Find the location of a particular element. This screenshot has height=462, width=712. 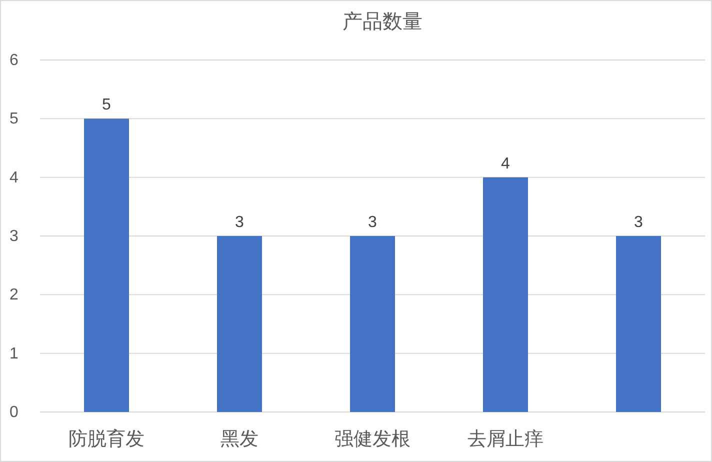

y-tick-label: 5 is located at coordinates (14, 119).